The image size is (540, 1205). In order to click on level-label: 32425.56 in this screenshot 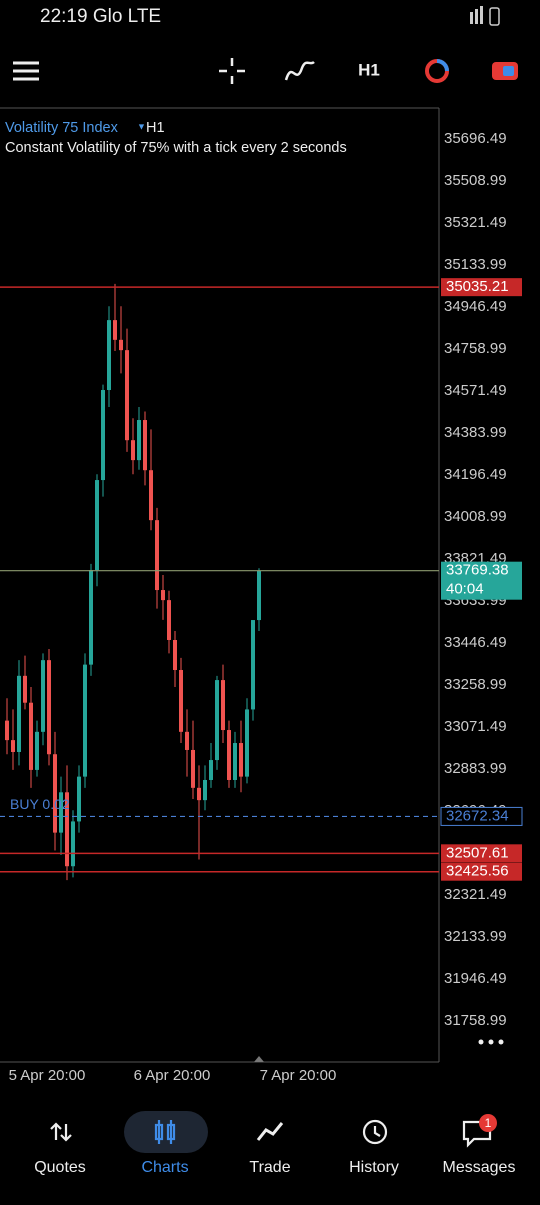, I will do `click(477, 871)`.